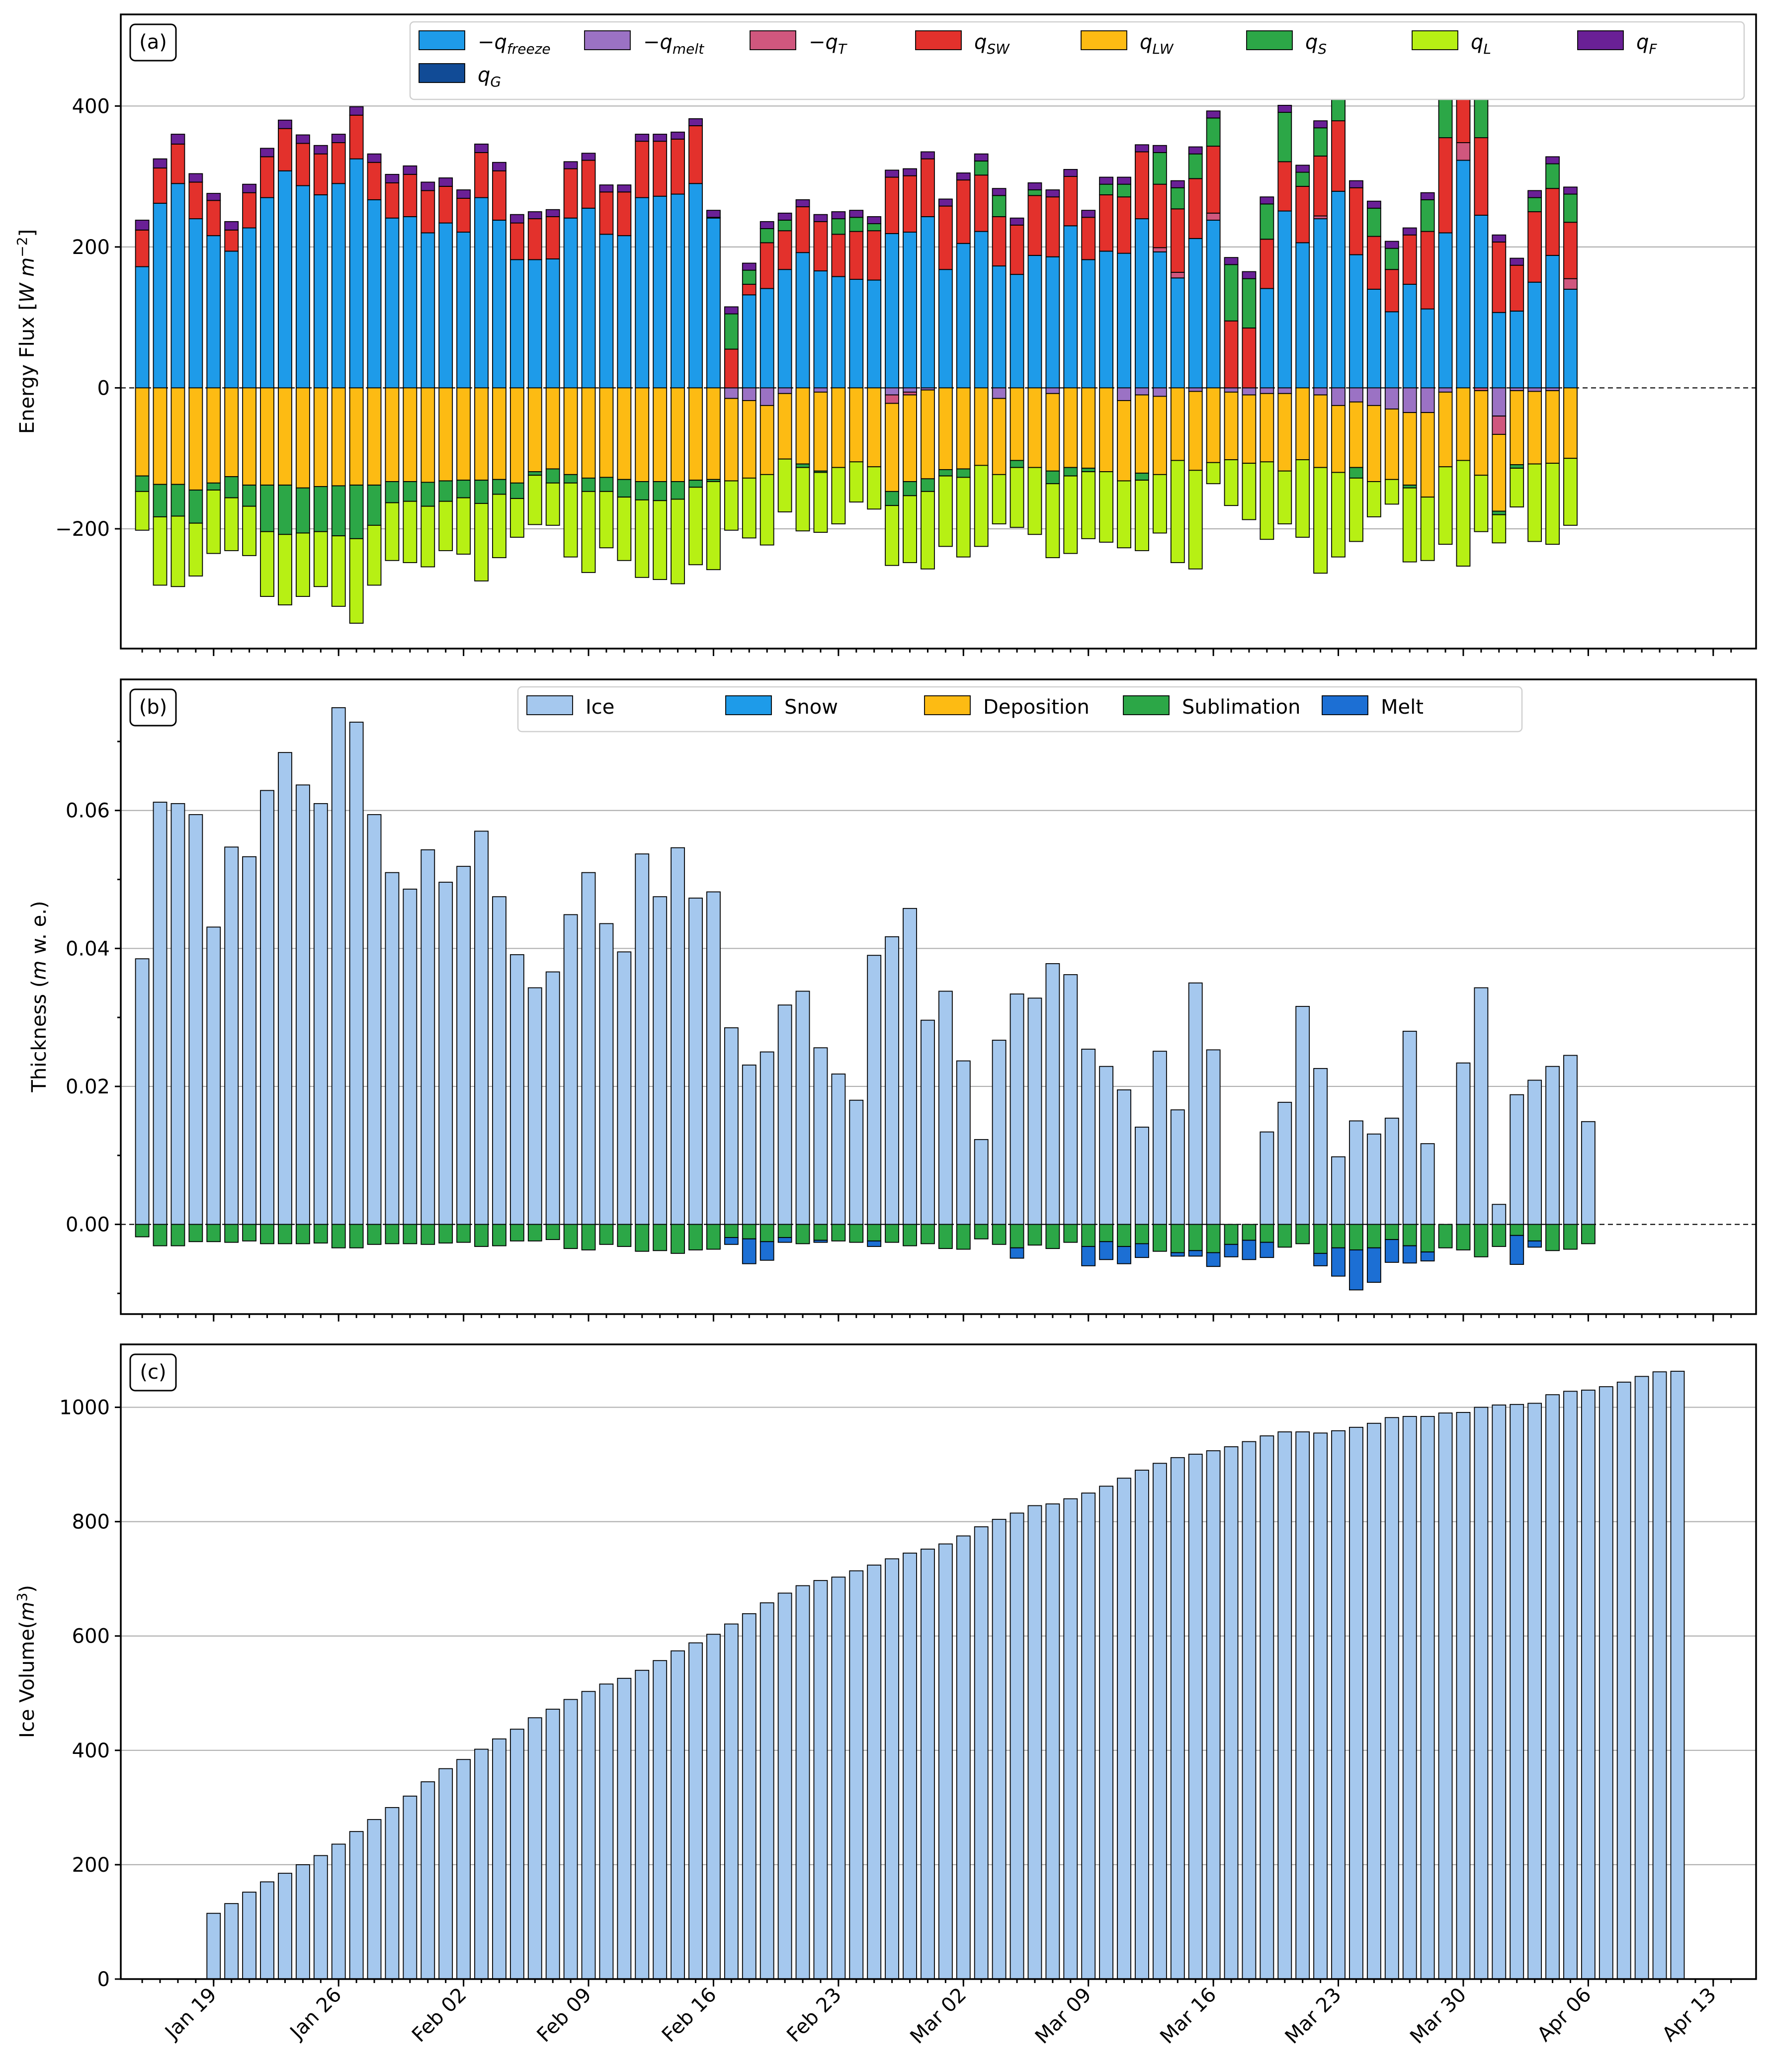 Image resolution: width=1768 pixels, height=2072 pixels. I want to click on bar-qmelt, so click(1356, 395).